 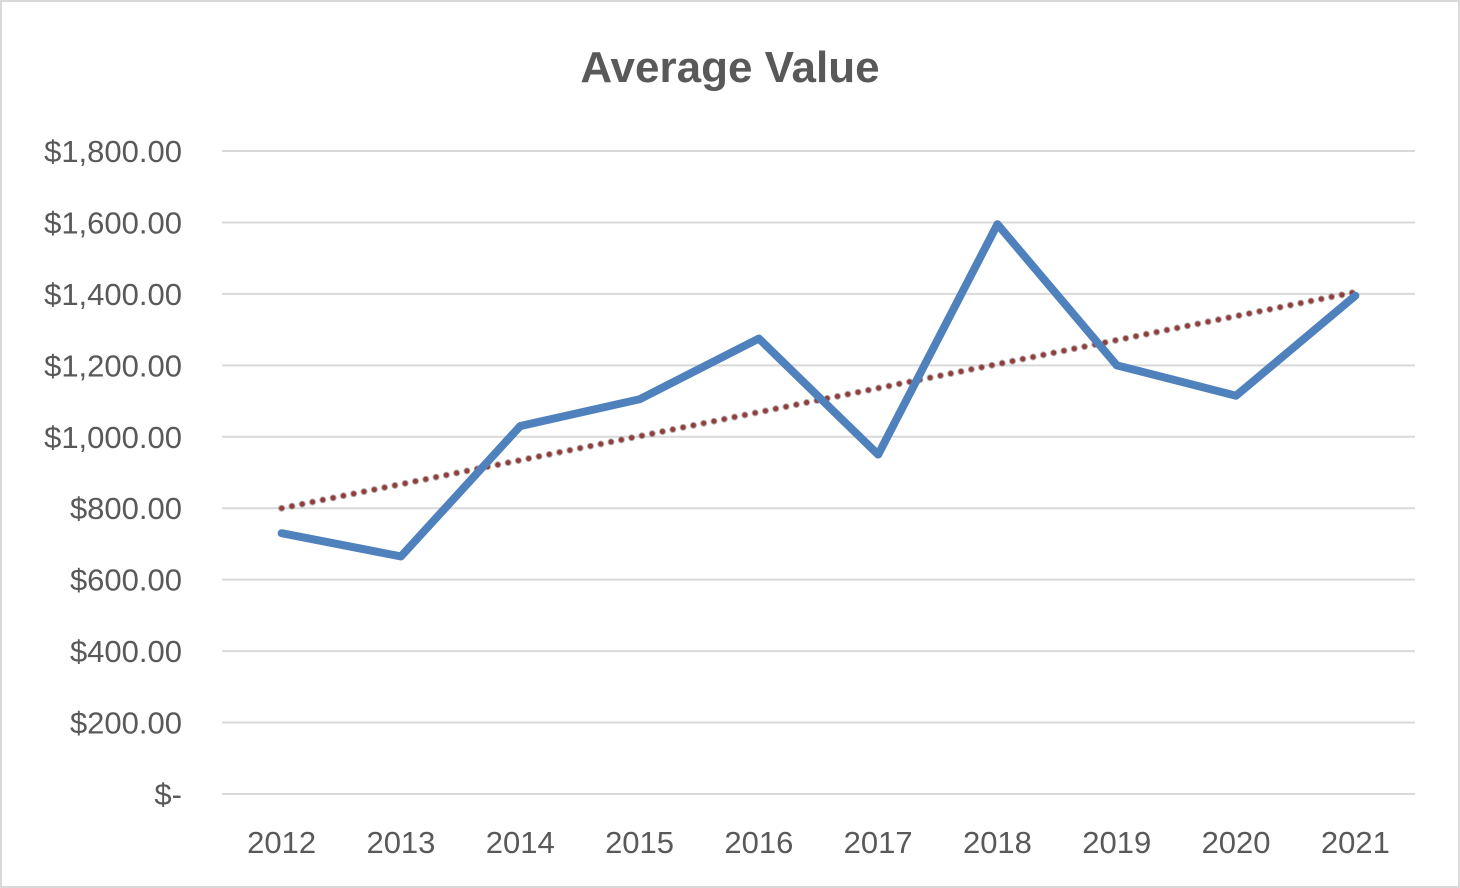 What do you see at coordinates (520, 842) in the screenshot?
I see `x-tick-label: 2014` at bounding box center [520, 842].